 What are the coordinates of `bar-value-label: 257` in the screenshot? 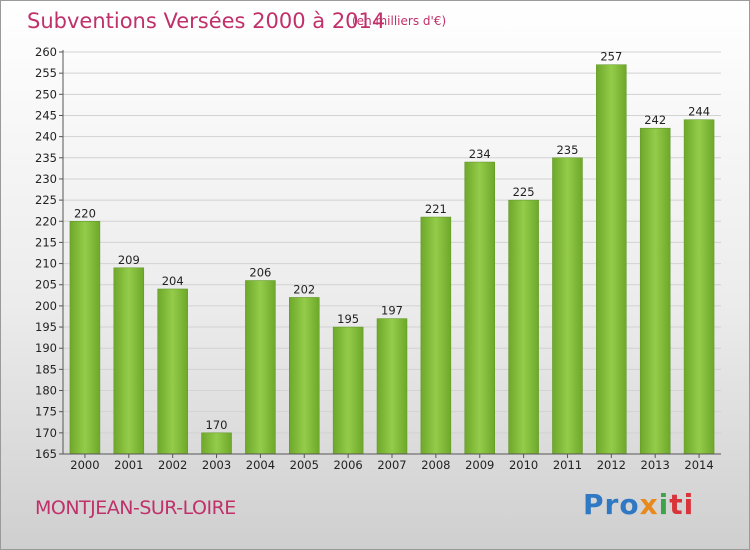 It's located at (611, 57).